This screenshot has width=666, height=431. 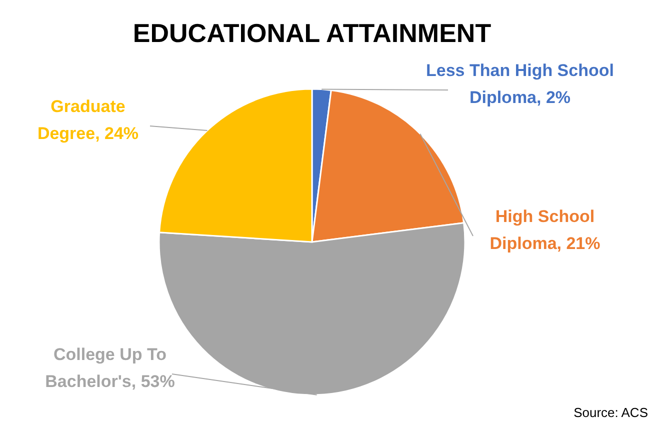 What do you see at coordinates (110, 368) in the screenshot?
I see `slice-label: College Up To Bachelor's, 53%` at bounding box center [110, 368].